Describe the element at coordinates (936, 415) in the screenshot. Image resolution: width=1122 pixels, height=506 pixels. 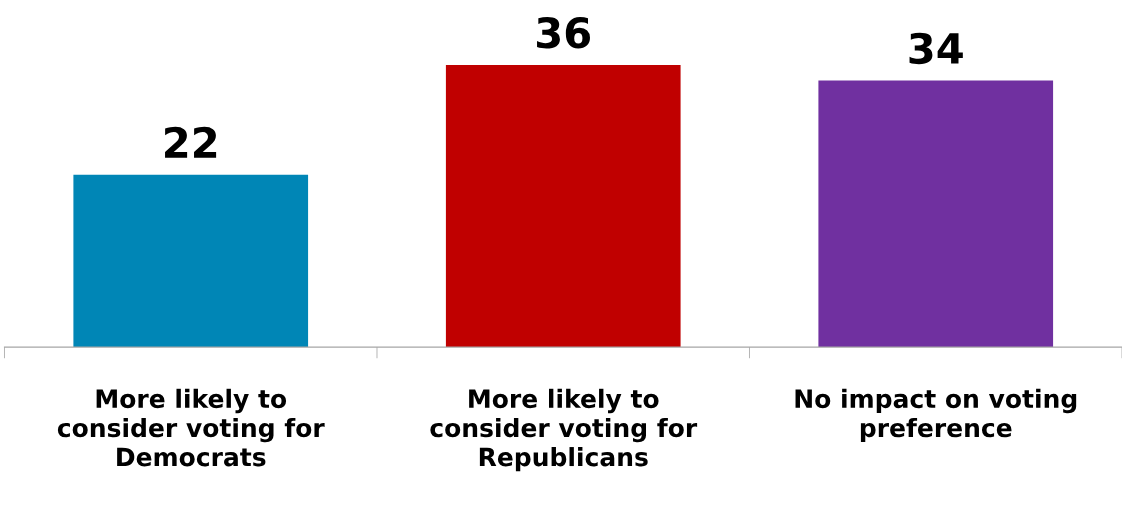
I see `x-tick-label: No impact on voting preference` at that location.